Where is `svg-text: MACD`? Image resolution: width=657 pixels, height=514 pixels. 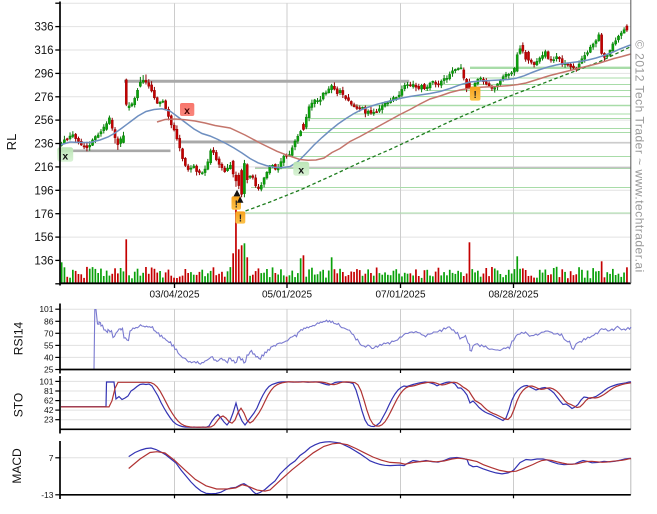 svg-text: MACD is located at coordinates (17, 466).